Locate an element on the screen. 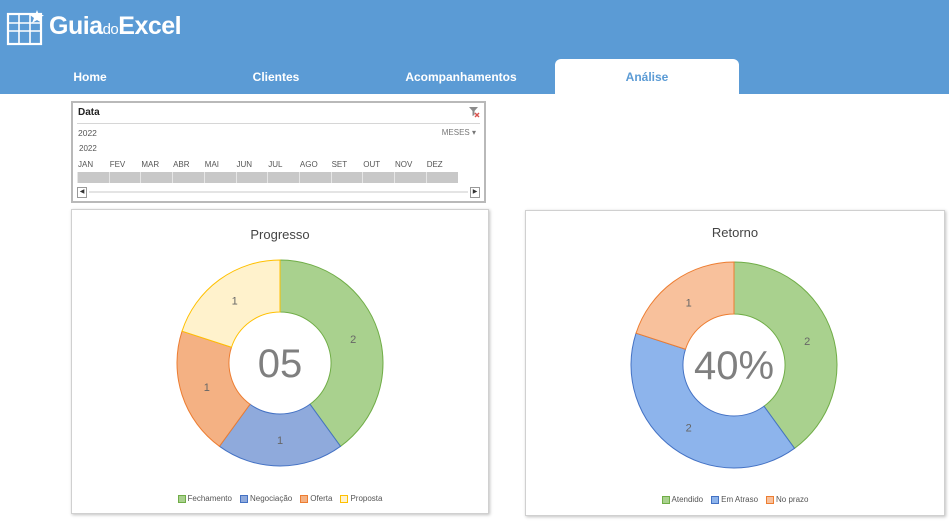 Image resolution: width=949 pixels, height=523 pixels. logo: GuiadoExcel is located at coordinates (94, 28).